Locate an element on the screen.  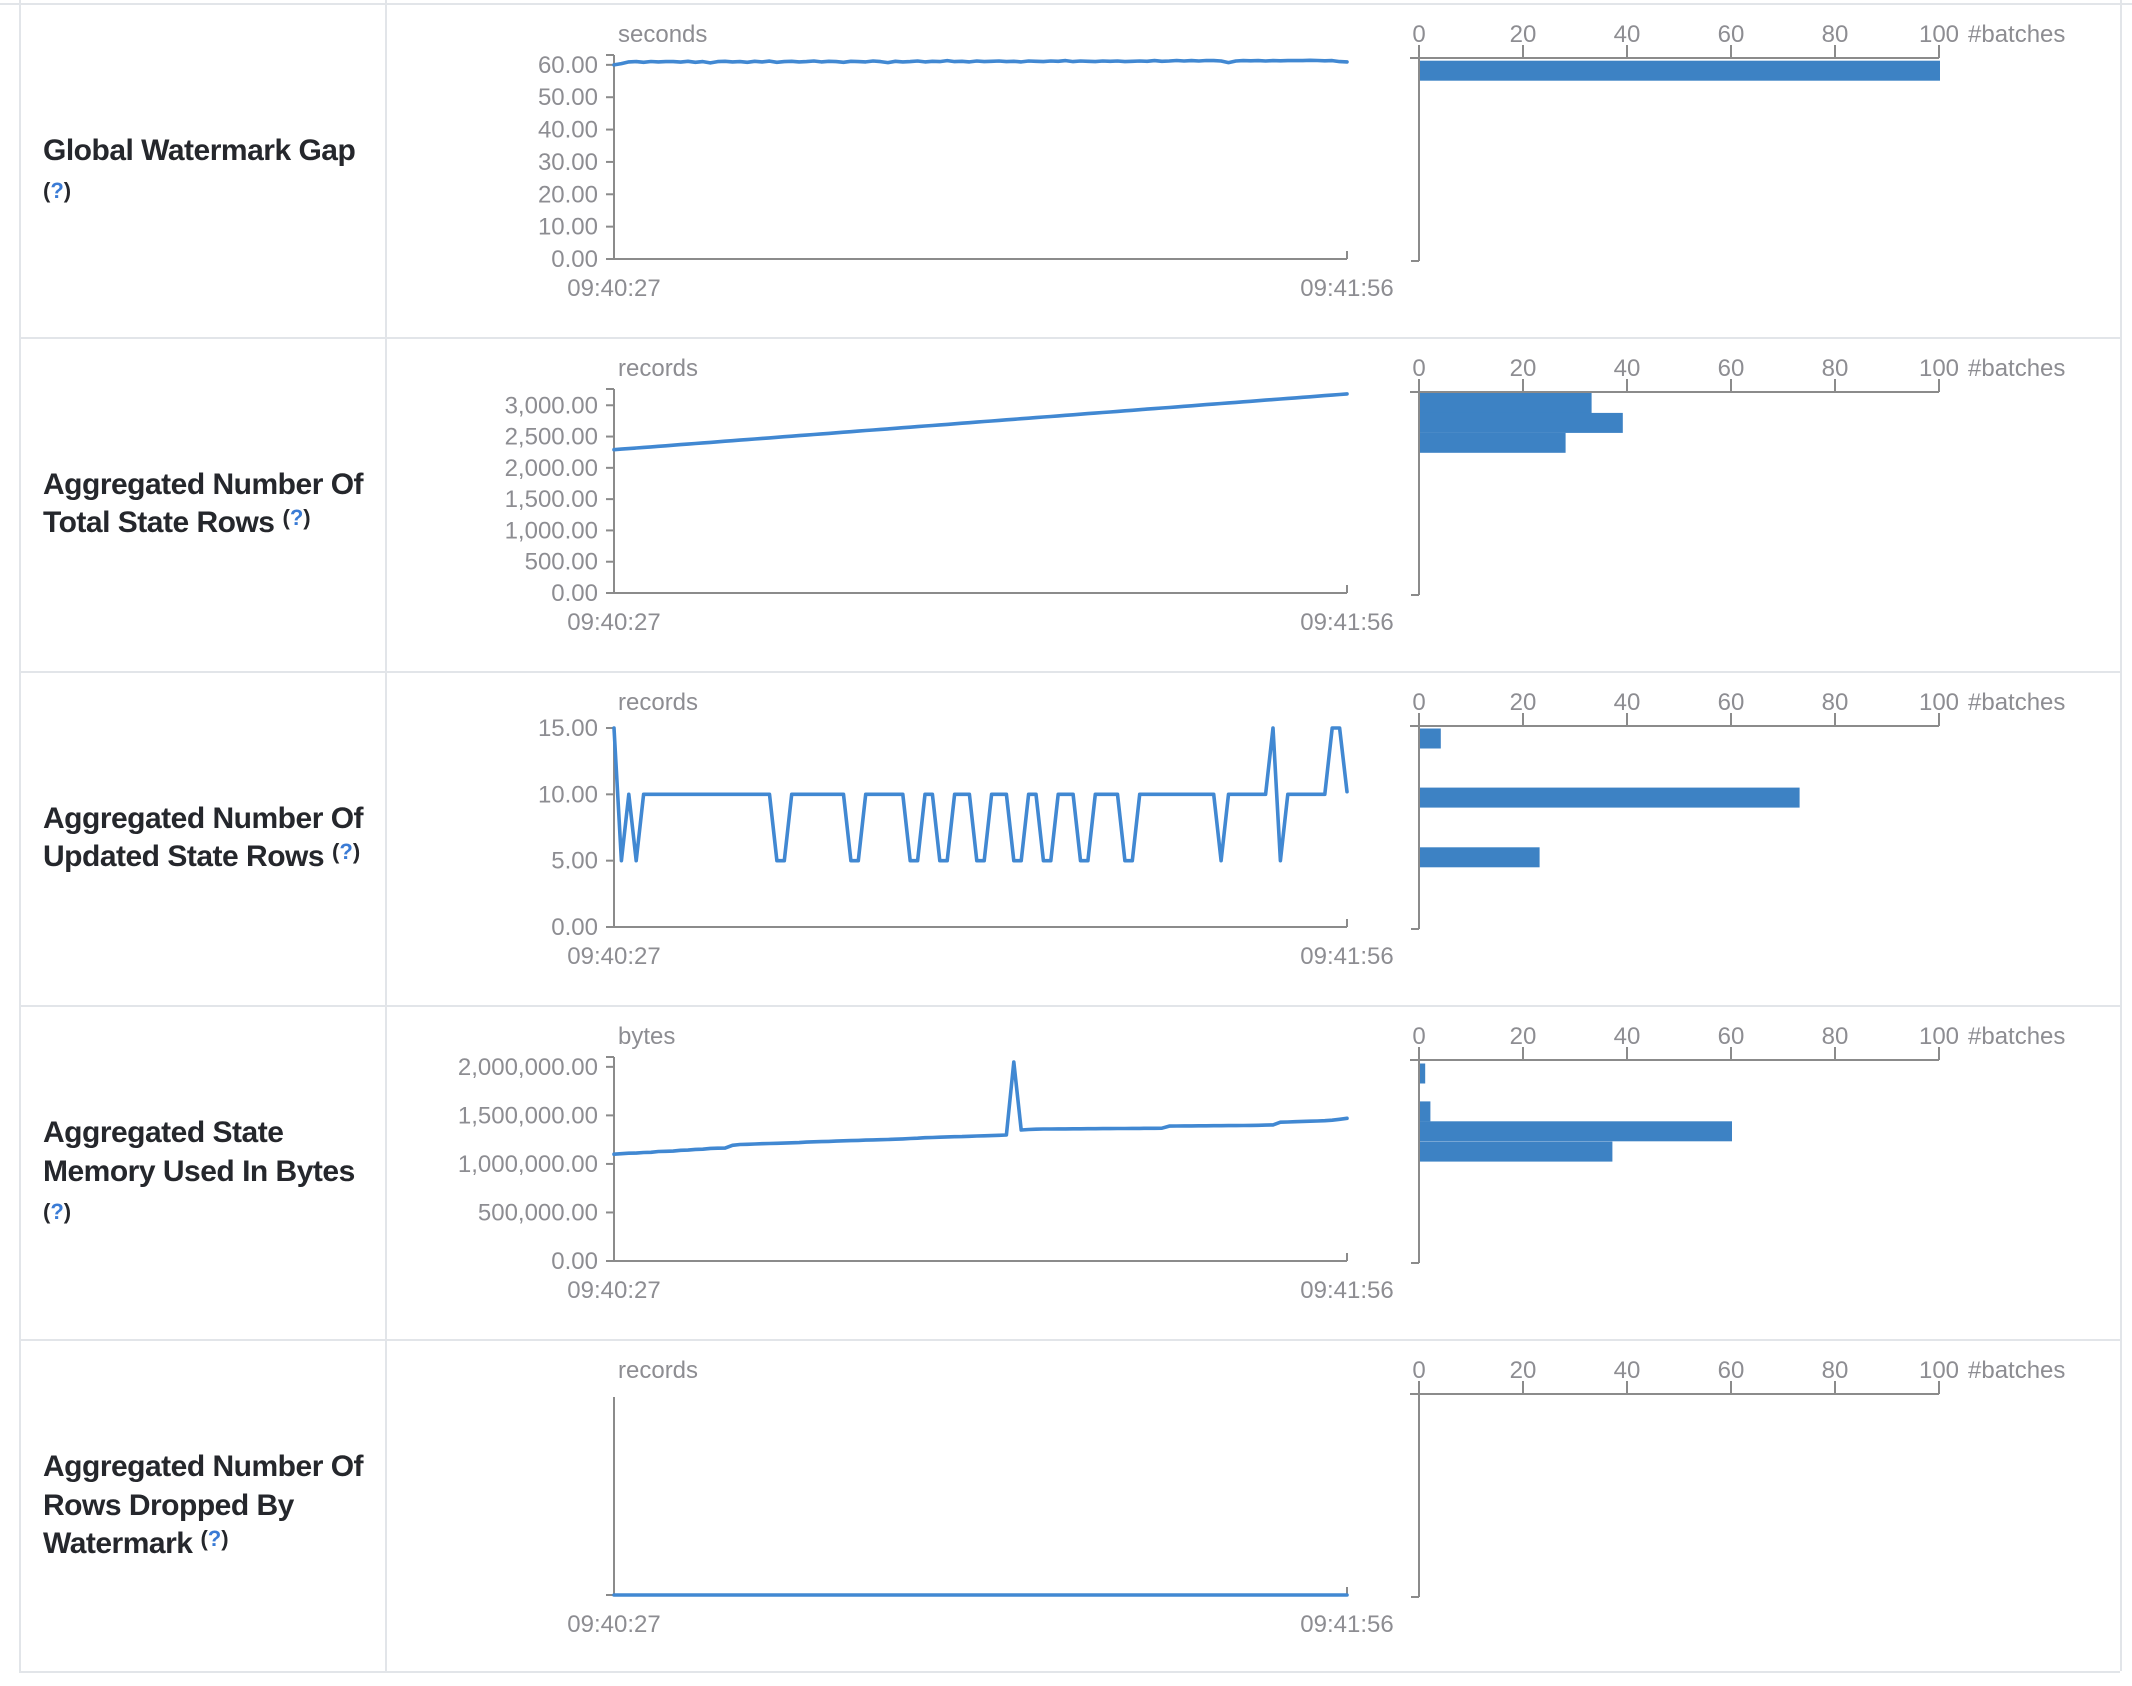
label-column-separator is located at coordinates (386, 835).